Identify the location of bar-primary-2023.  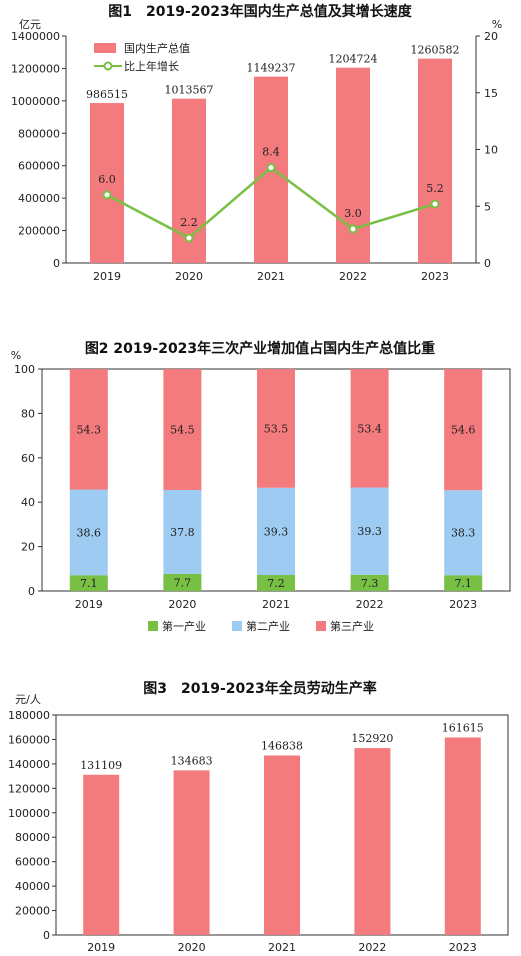
(463, 583).